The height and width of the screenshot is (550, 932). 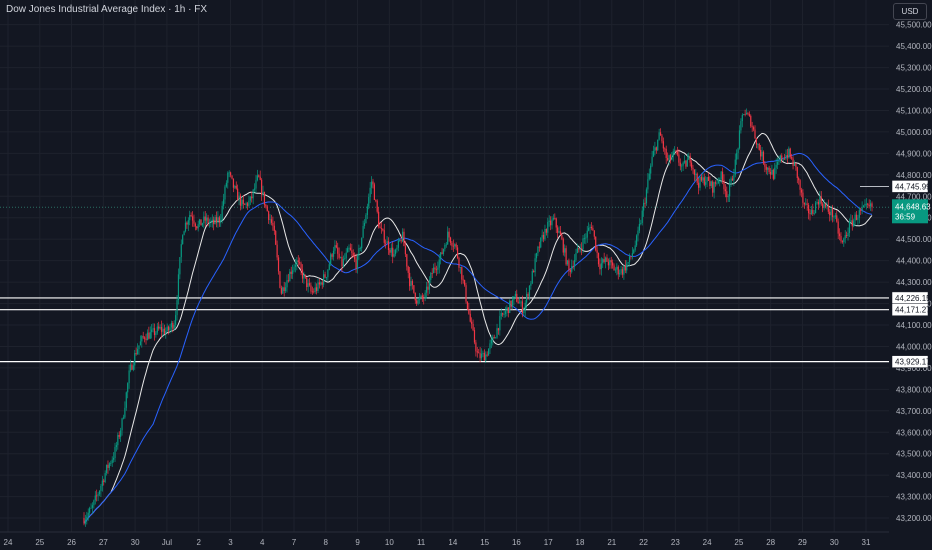 I want to click on currency-button: USD, so click(x=910, y=11).